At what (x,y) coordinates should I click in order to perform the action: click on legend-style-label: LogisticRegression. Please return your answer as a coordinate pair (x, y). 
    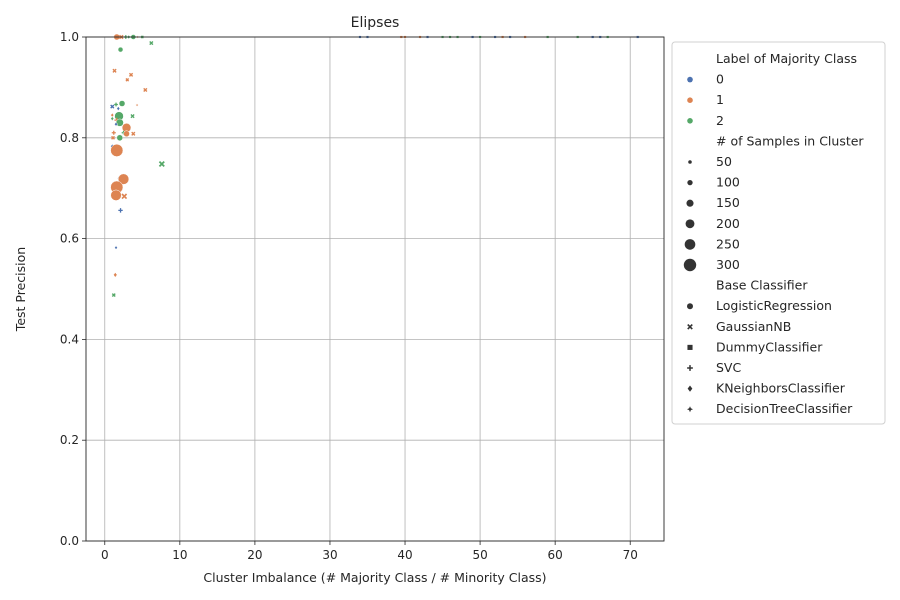
    Looking at the image, I should click on (774, 305).